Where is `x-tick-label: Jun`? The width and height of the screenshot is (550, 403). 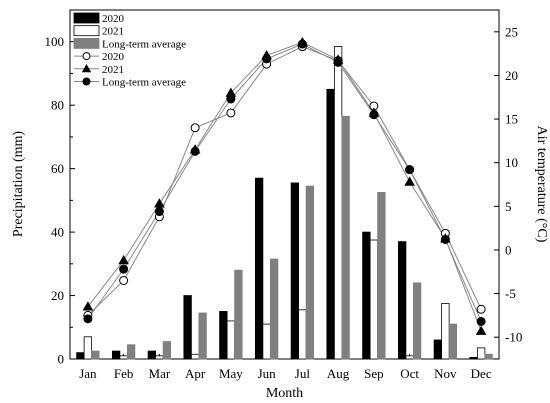
x-tick-label: Jun is located at coordinates (267, 373).